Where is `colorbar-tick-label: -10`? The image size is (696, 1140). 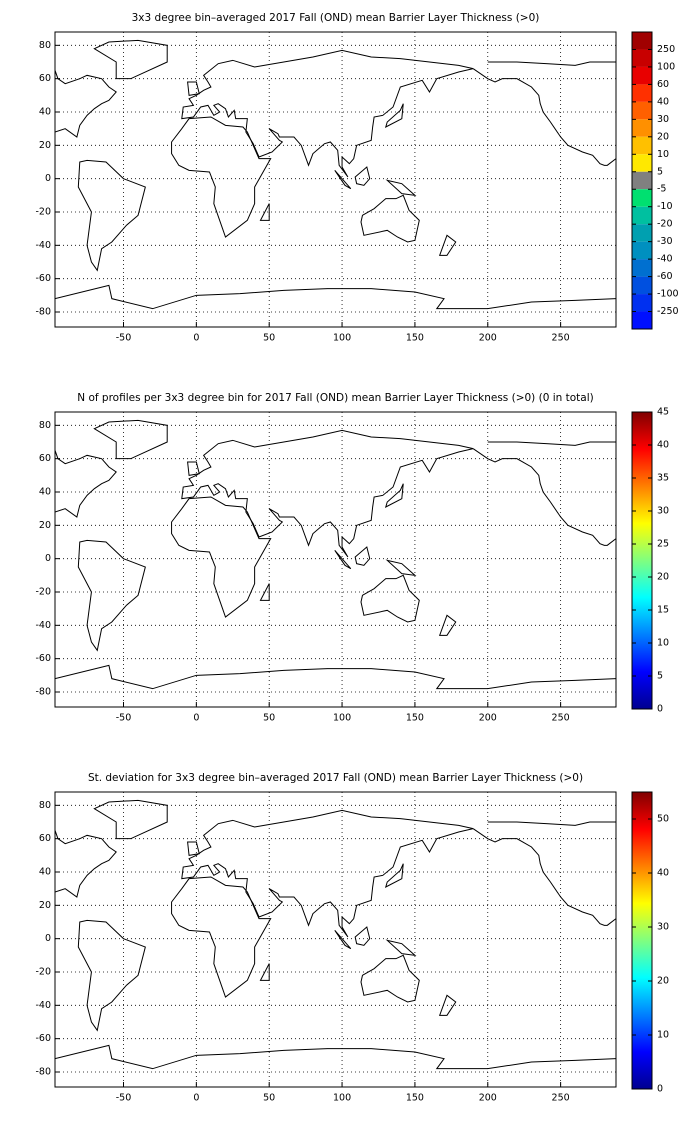
colorbar-tick-label: -10 is located at coordinates (665, 206).